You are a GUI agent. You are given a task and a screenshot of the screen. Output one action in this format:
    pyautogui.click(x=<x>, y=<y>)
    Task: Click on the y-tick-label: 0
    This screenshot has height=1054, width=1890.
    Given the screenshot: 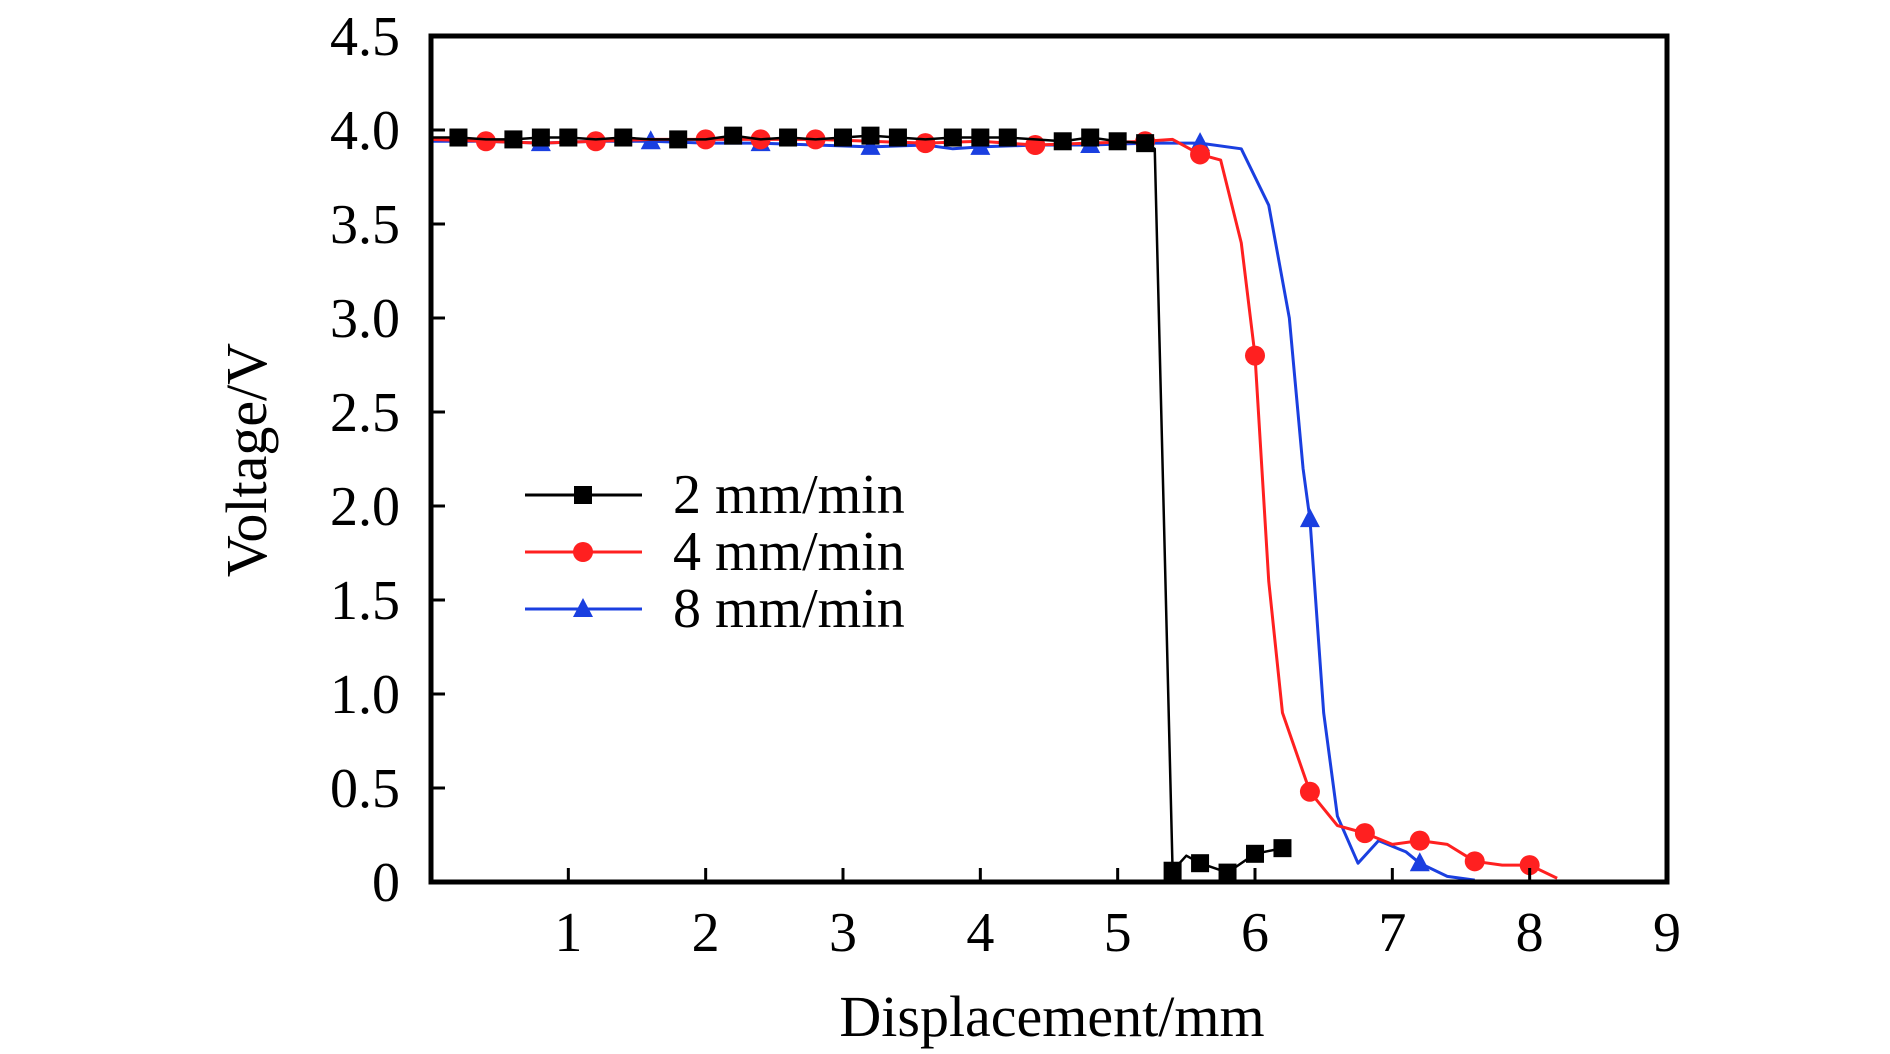 What is the action you would take?
    pyautogui.click(x=386, y=883)
    